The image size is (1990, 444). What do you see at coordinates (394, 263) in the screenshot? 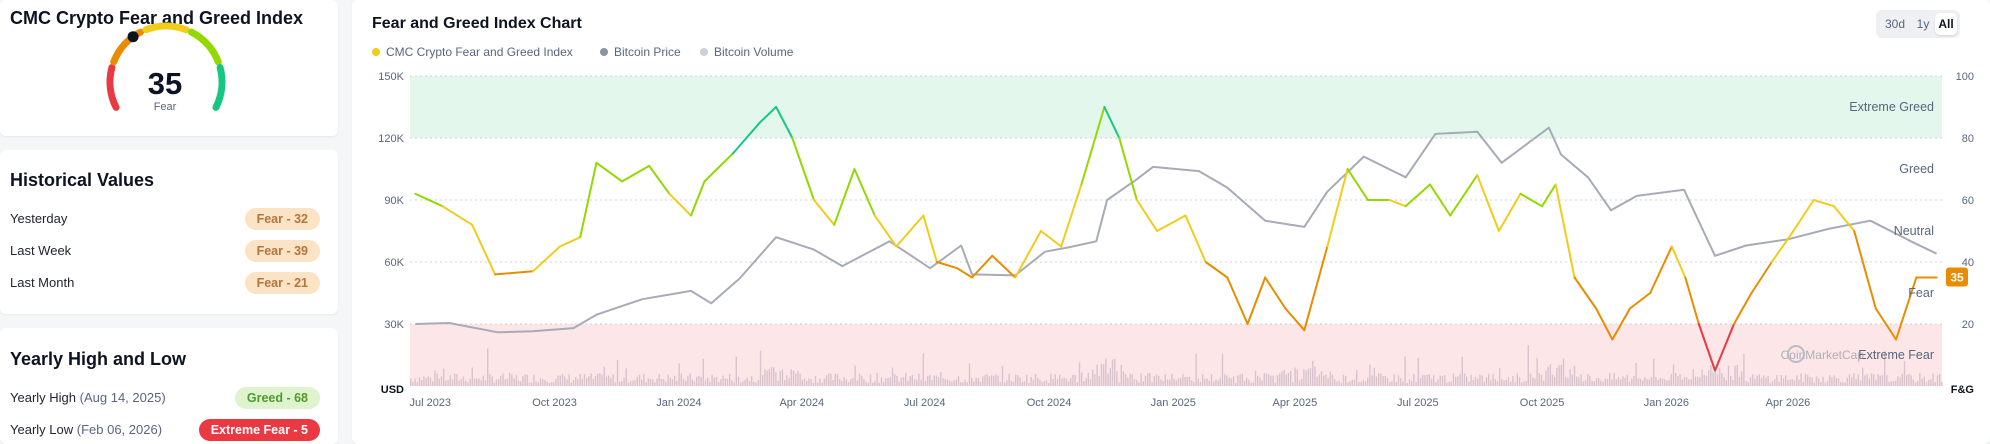
I see `y-left-tick: 60K` at bounding box center [394, 263].